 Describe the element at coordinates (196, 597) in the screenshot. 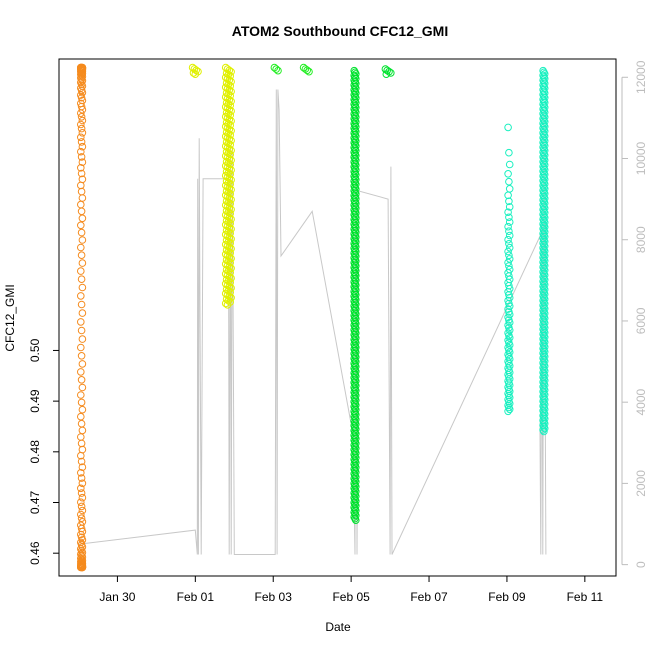

I see `x-tick-label: Feb 01` at that location.